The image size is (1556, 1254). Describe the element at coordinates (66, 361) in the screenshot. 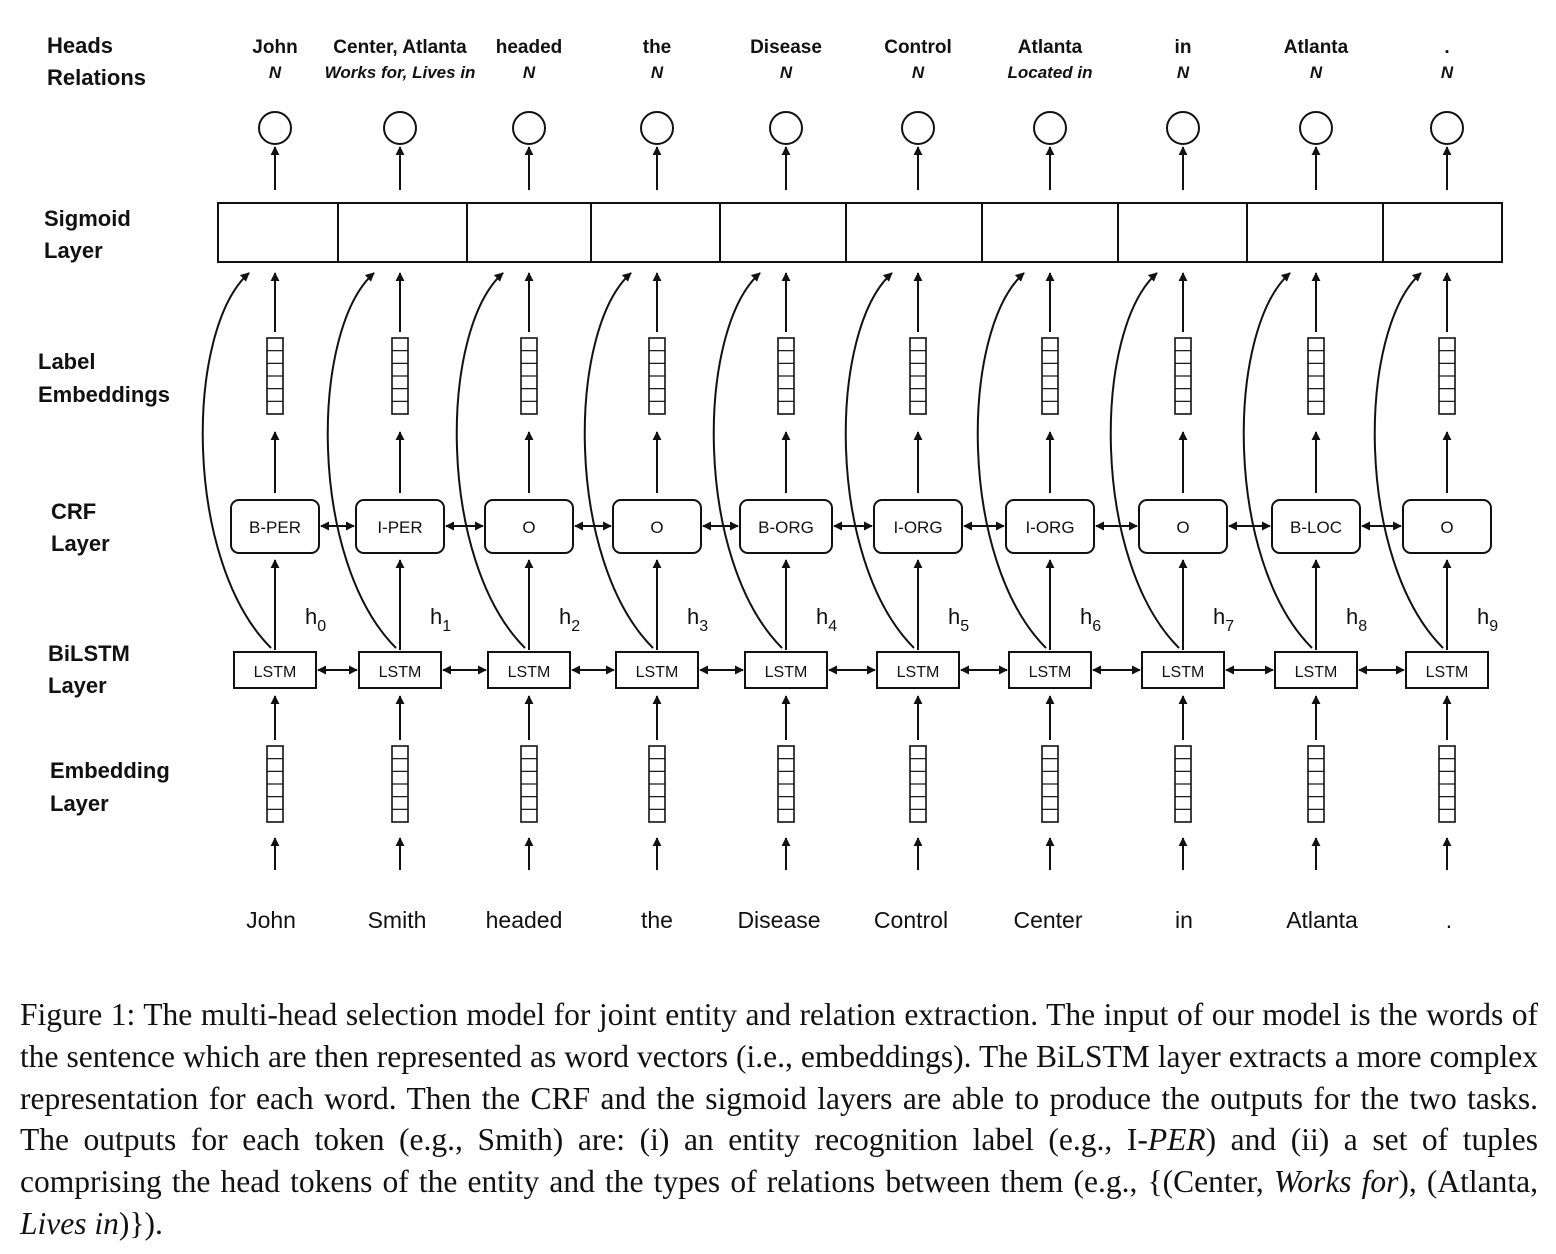

I see `label-embeddings-label-line1: Label` at that location.